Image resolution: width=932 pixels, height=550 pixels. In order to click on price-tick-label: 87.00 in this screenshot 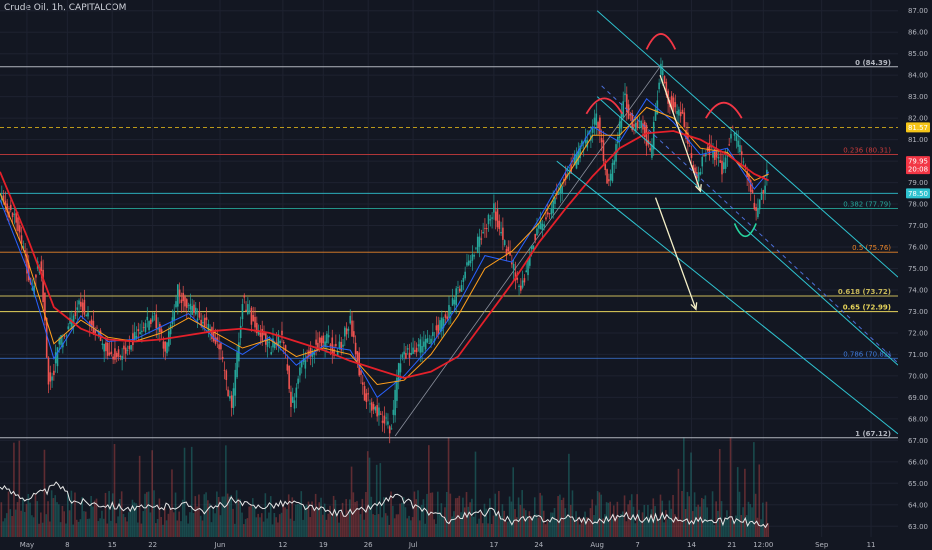, I will do `click(918, 11)`.